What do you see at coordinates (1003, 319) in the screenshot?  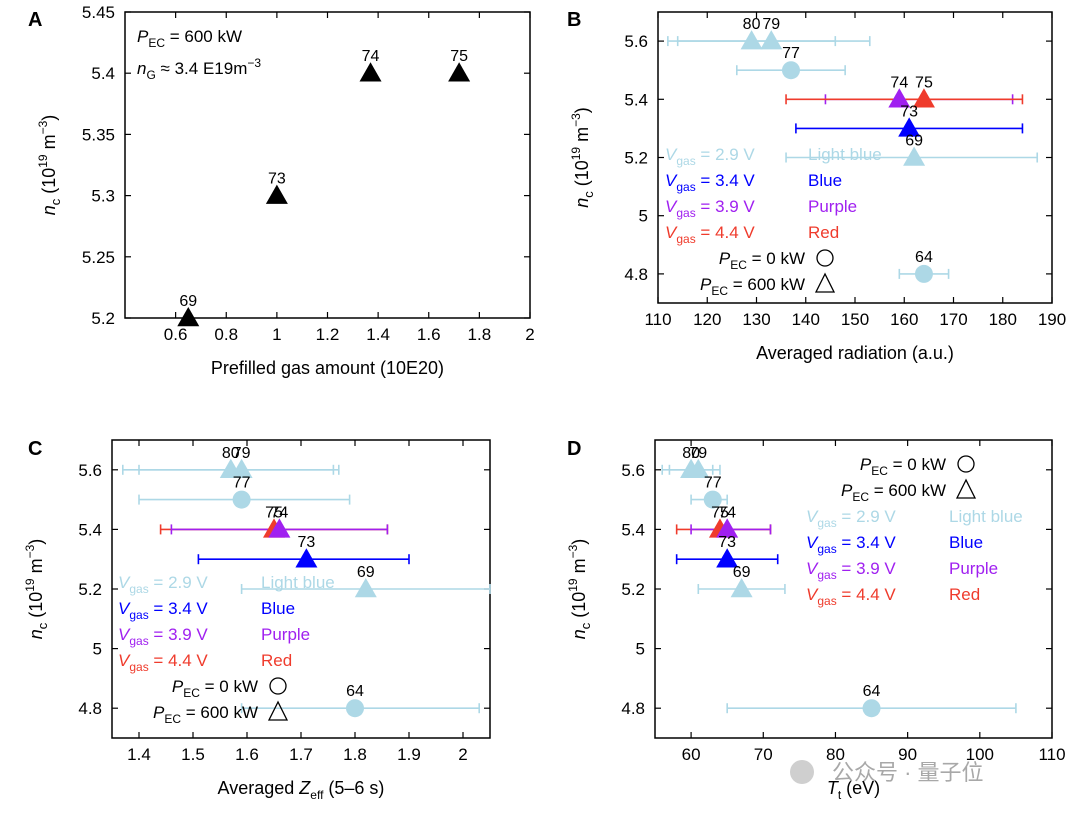 I see `x-tick-label: 180` at bounding box center [1003, 319].